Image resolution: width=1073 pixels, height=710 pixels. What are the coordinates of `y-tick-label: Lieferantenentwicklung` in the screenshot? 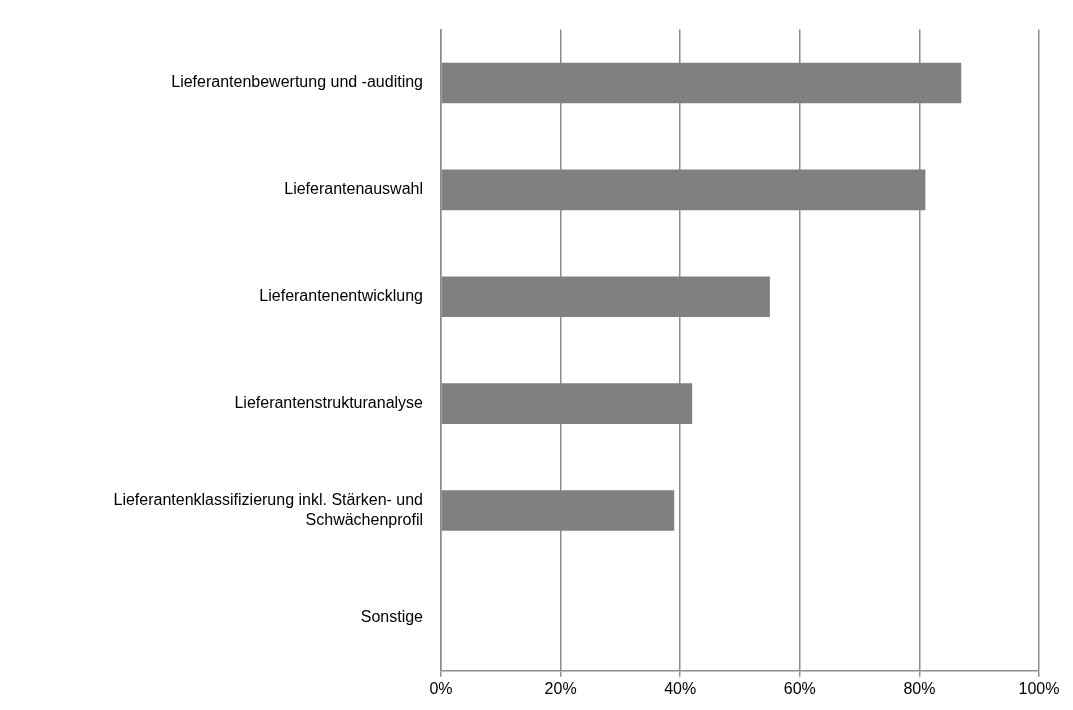 It's located at (341, 296).